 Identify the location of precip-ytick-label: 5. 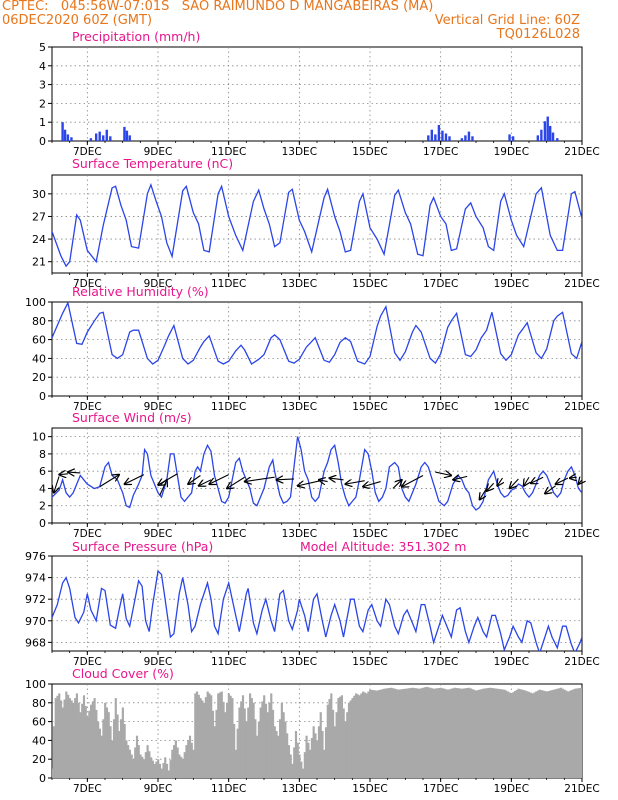
(42, 47).